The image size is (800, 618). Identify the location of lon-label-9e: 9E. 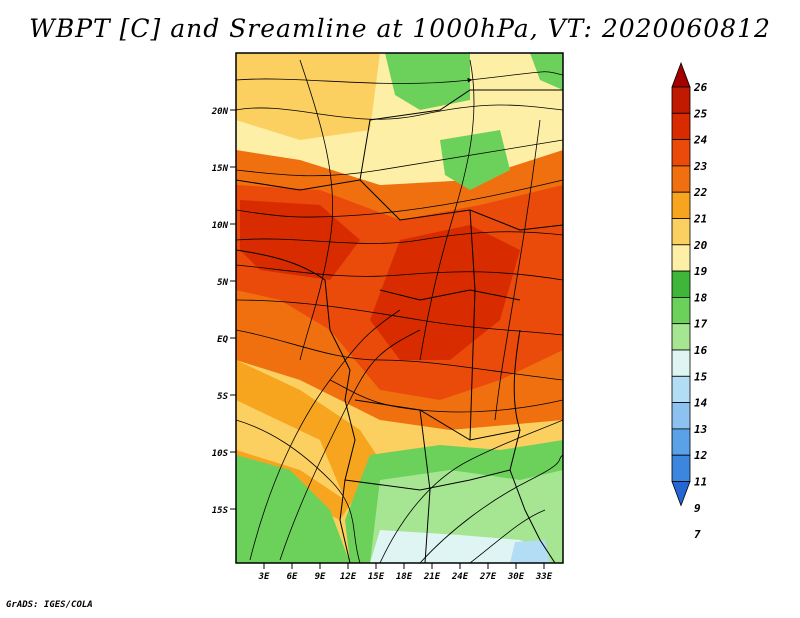
(320, 577).